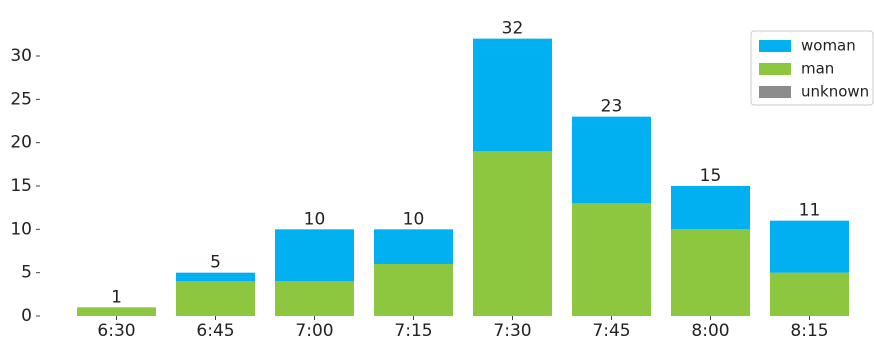 Image resolution: width=874 pixels, height=343 pixels. I want to click on x-tick-label: 8:15, so click(809, 331).